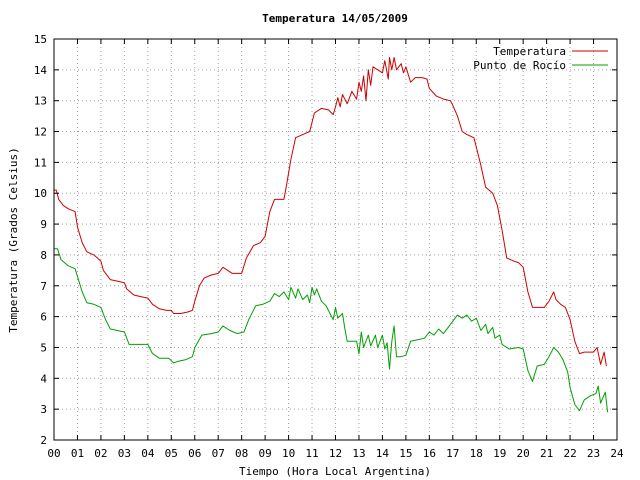 The width and height of the screenshot is (640, 480). I want to click on chart-title: Temperatura 14/05/2009, so click(335, 18).